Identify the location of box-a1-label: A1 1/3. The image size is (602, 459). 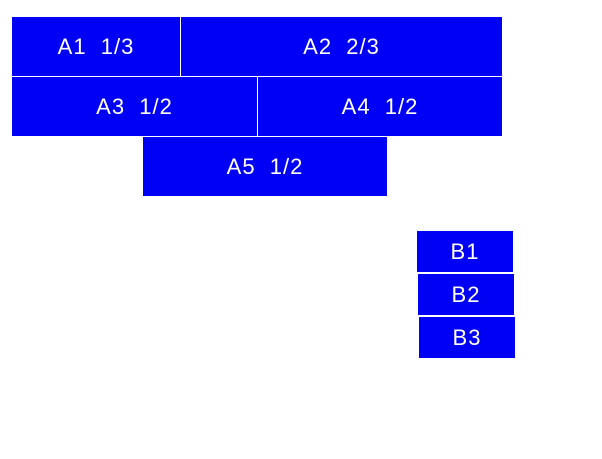
(96, 46).